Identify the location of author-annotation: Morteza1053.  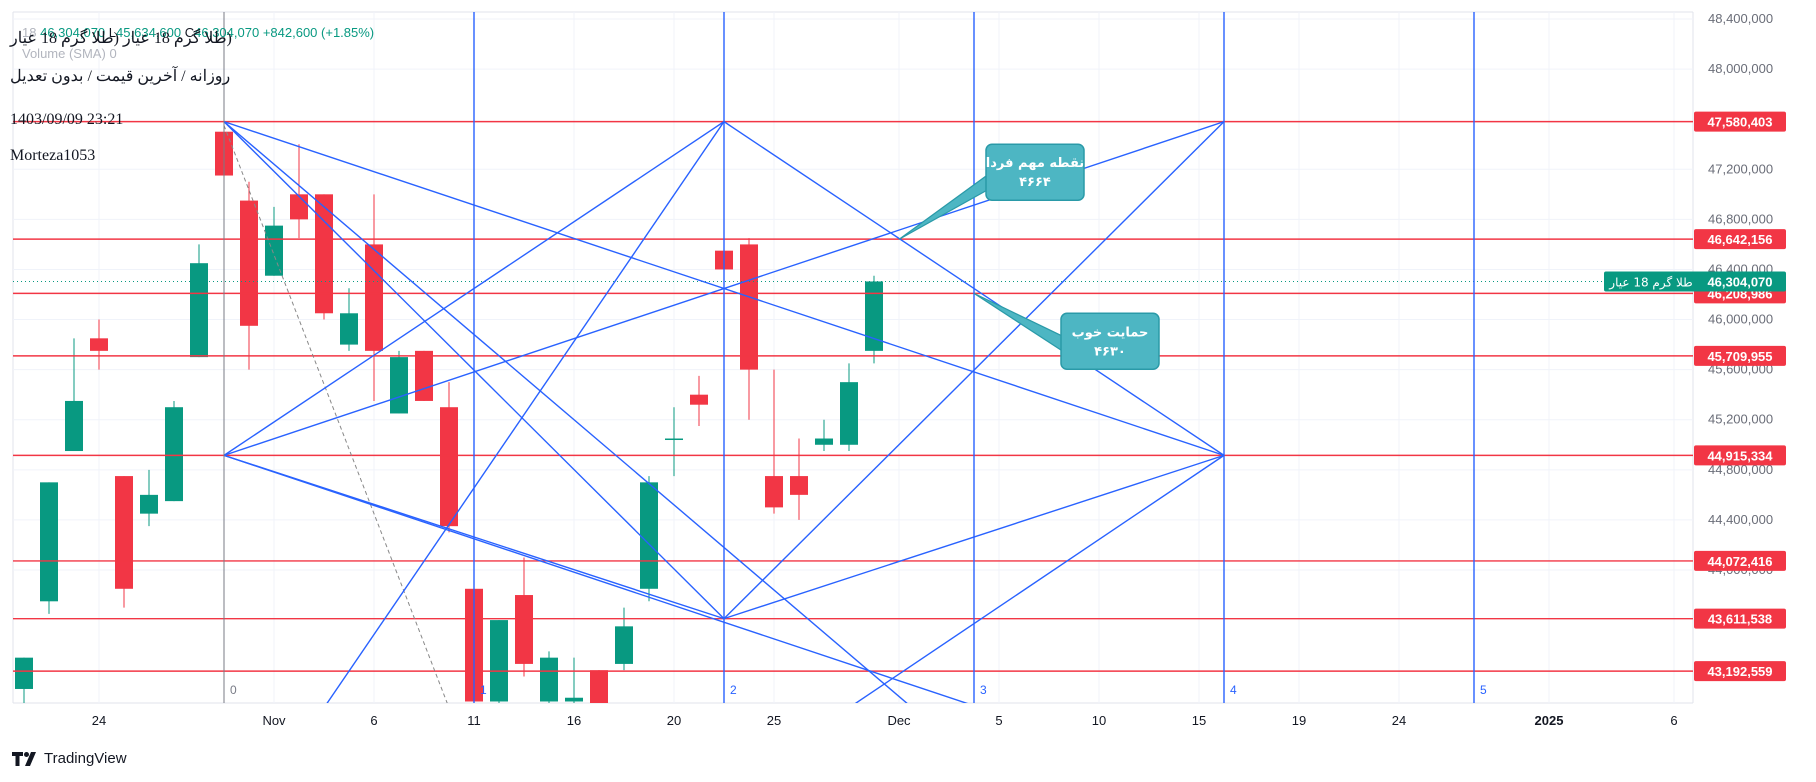
(53, 155).